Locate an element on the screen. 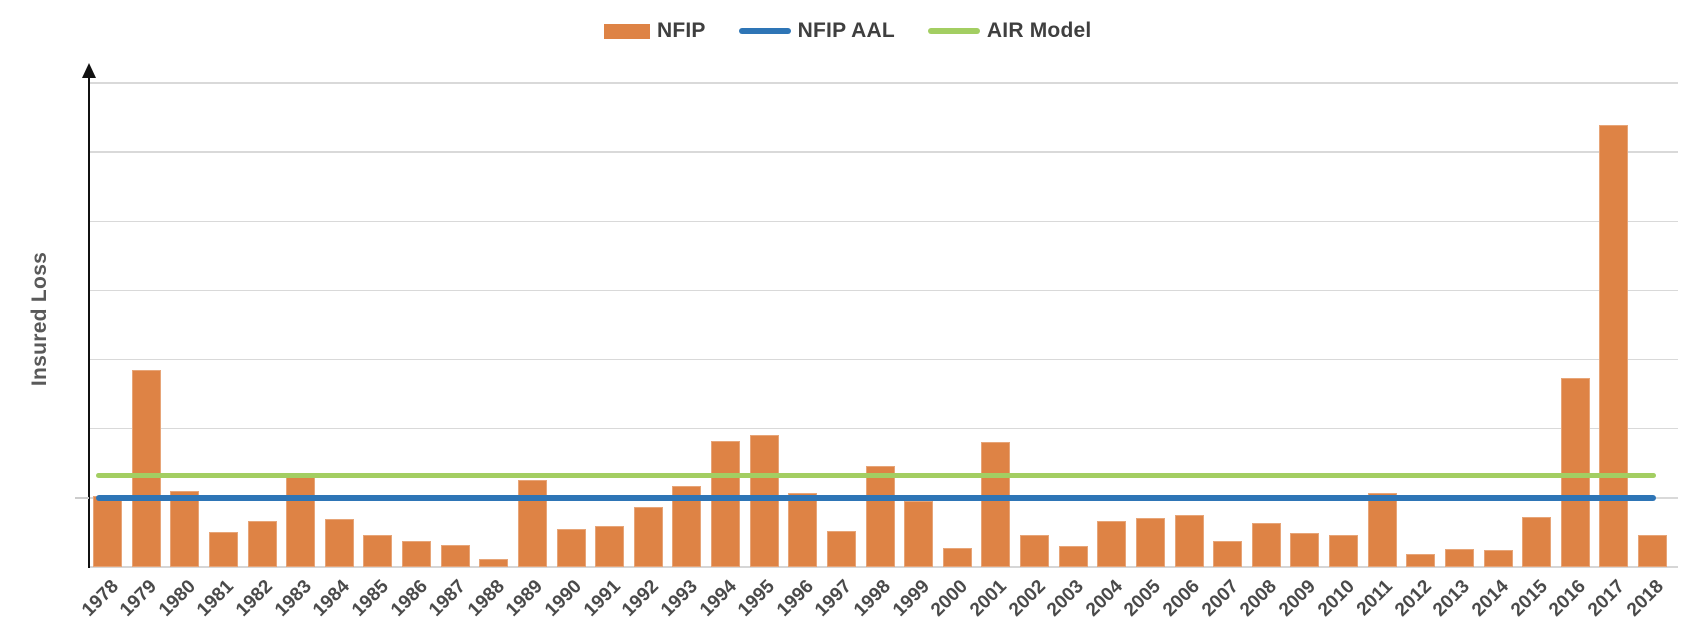  legend-item-nfip-aal: NFIP AAL is located at coordinates (816, 31).